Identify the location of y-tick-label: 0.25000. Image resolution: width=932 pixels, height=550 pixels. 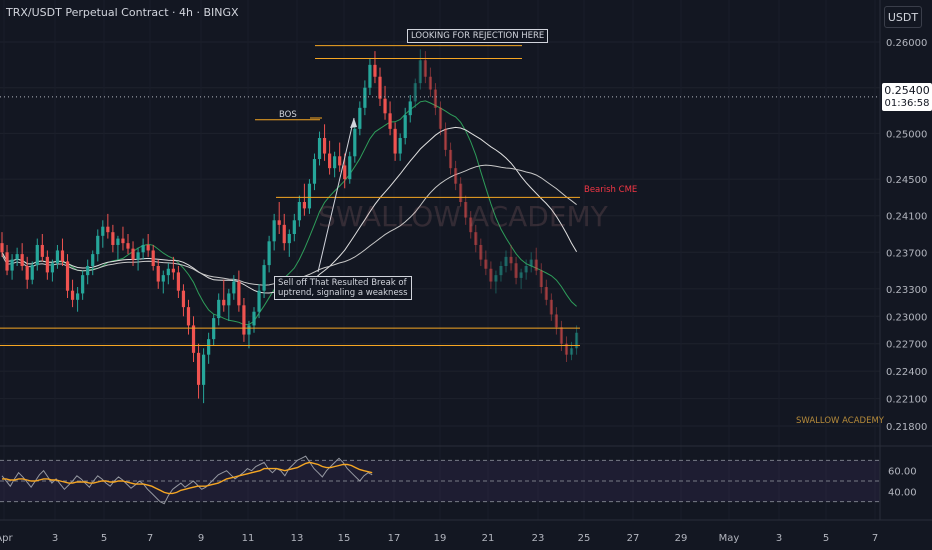
(906, 134).